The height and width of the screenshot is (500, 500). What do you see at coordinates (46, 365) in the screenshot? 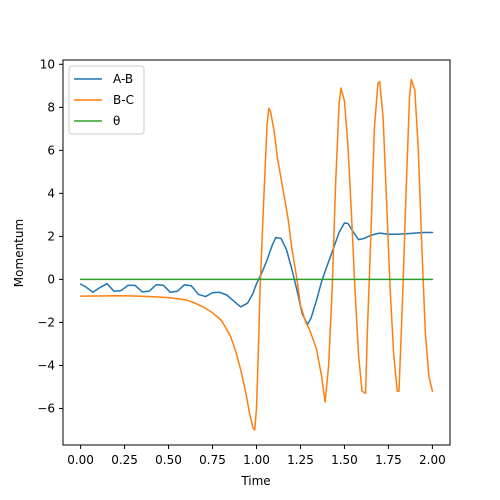
I see `y-tick-label: −4` at bounding box center [46, 365].